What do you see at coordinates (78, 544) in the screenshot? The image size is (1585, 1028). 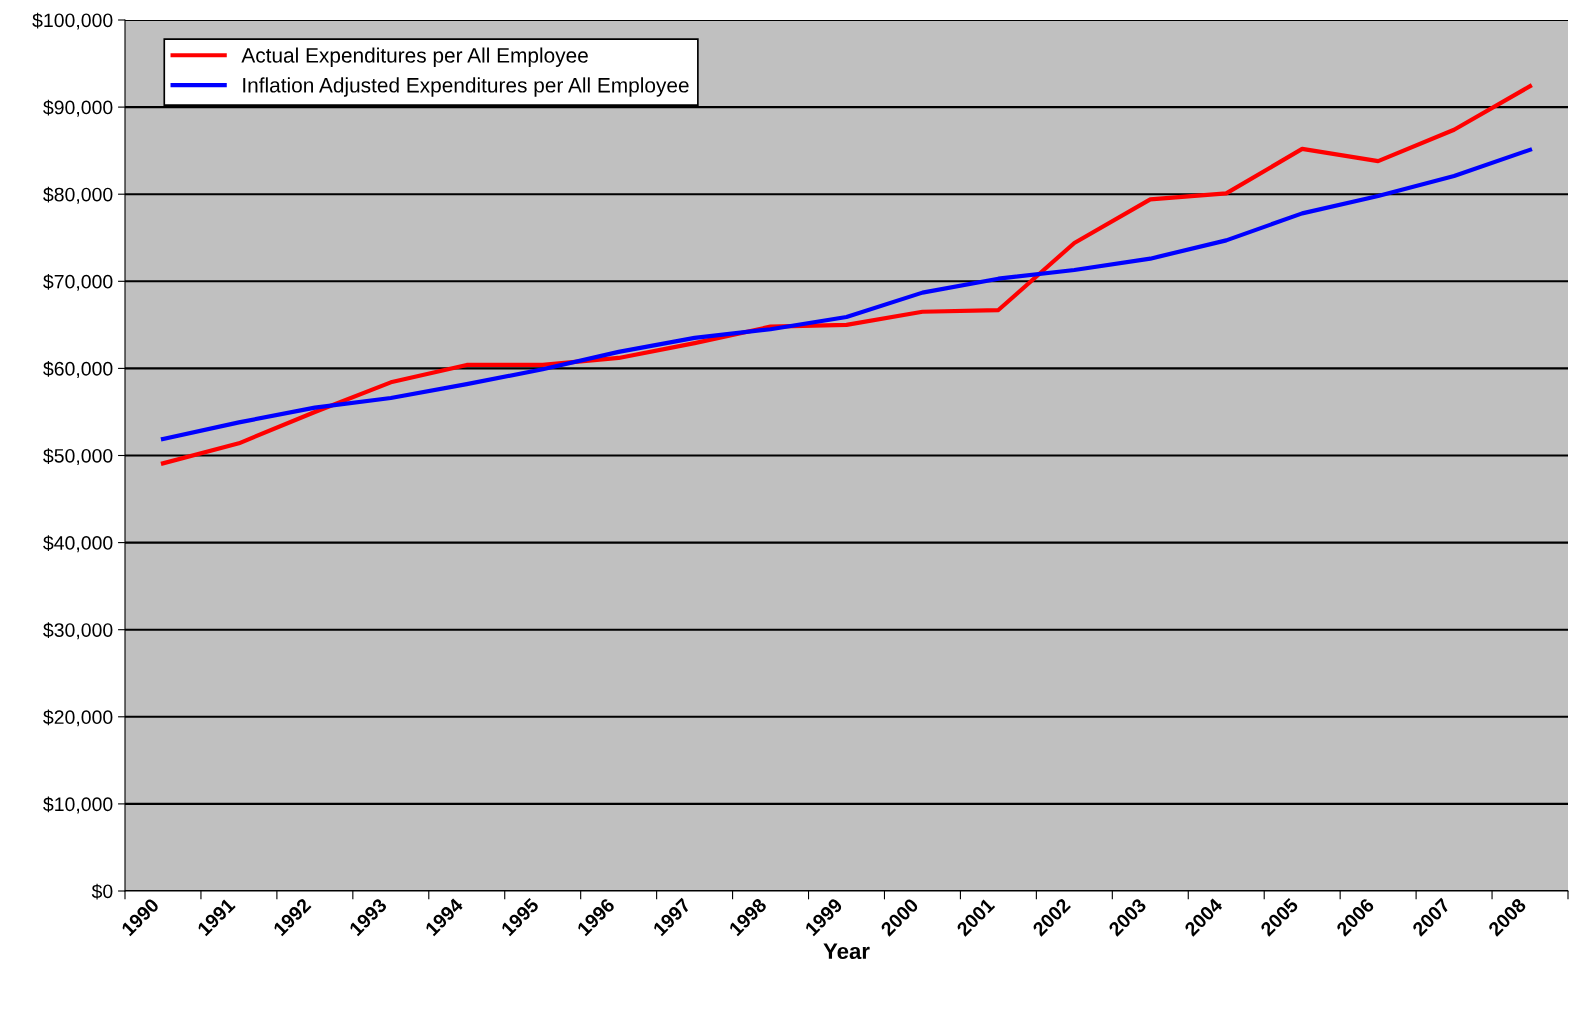 I see `y-tick-label: $40,000` at bounding box center [78, 544].